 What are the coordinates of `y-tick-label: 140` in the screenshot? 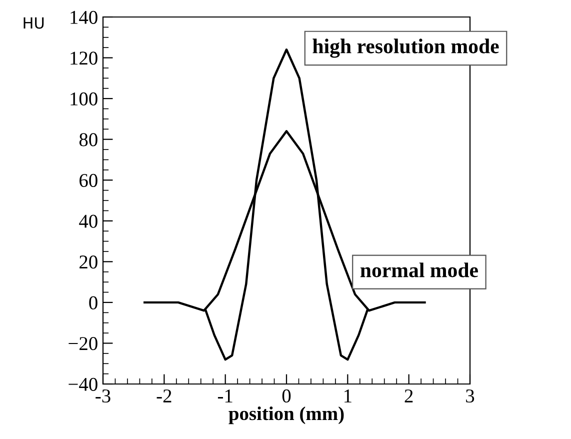 It's located at (84, 17).